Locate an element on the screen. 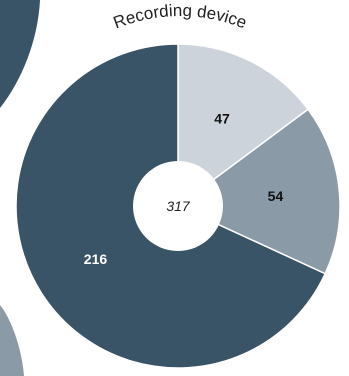 This screenshot has height=376, width=349. slice-label-47: 47 is located at coordinates (222, 118).